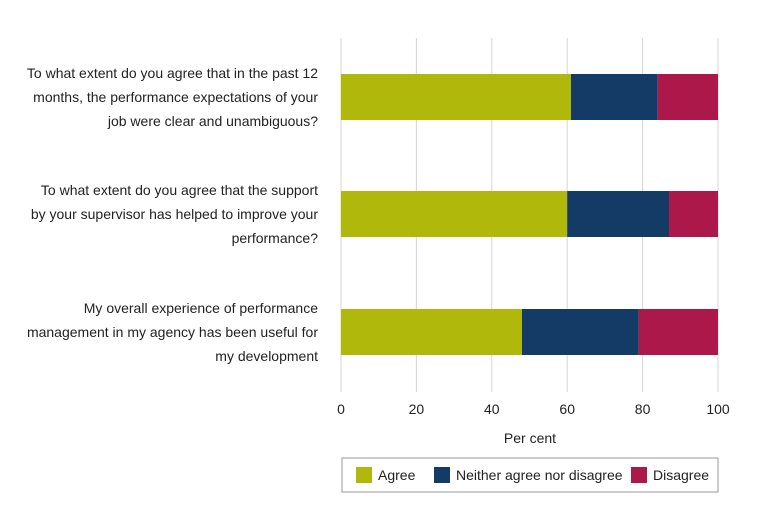 This screenshot has width=768, height=516. I want to click on legend-label: Agree, so click(397, 475).